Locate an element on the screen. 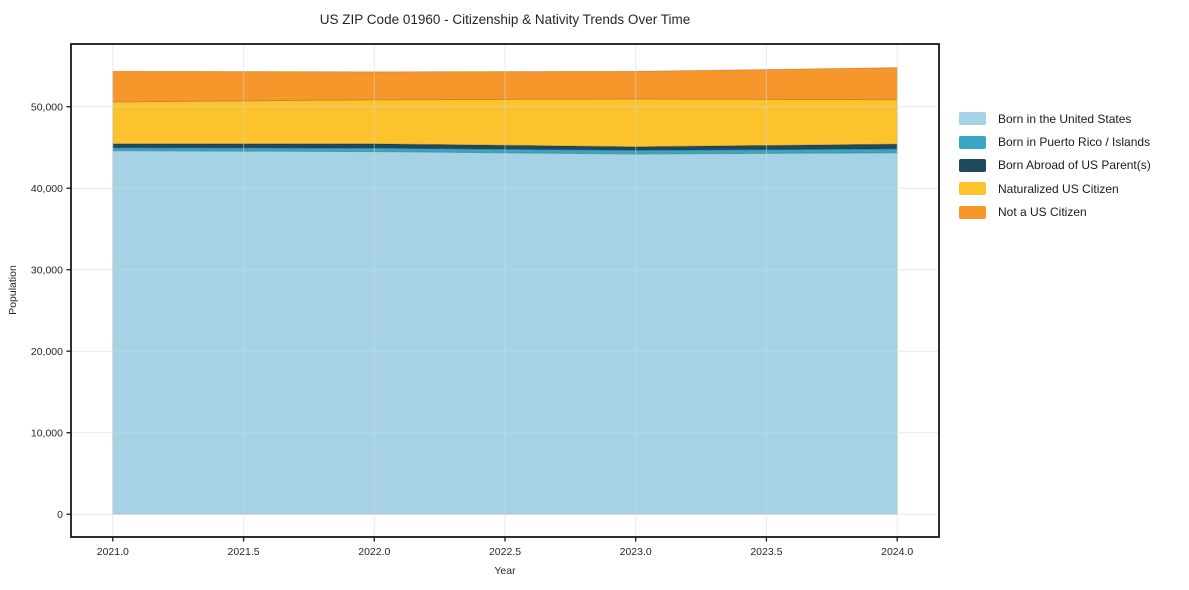 Image resolution: width=1189 pixels, height=590 pixels. x-tick-label: 2023.0 is located at coordinates (636, 552).